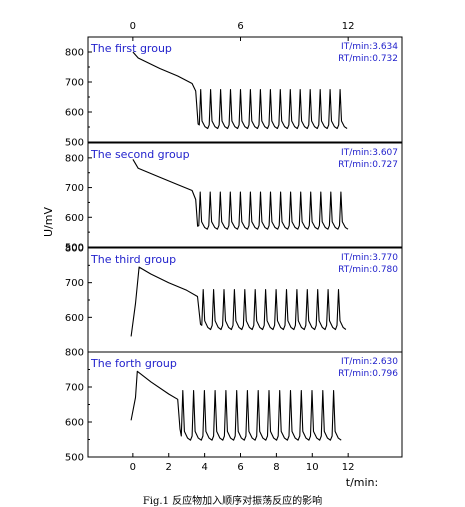  I want to click on induction-time-label: IT/min:3.607, so click(369, 153).